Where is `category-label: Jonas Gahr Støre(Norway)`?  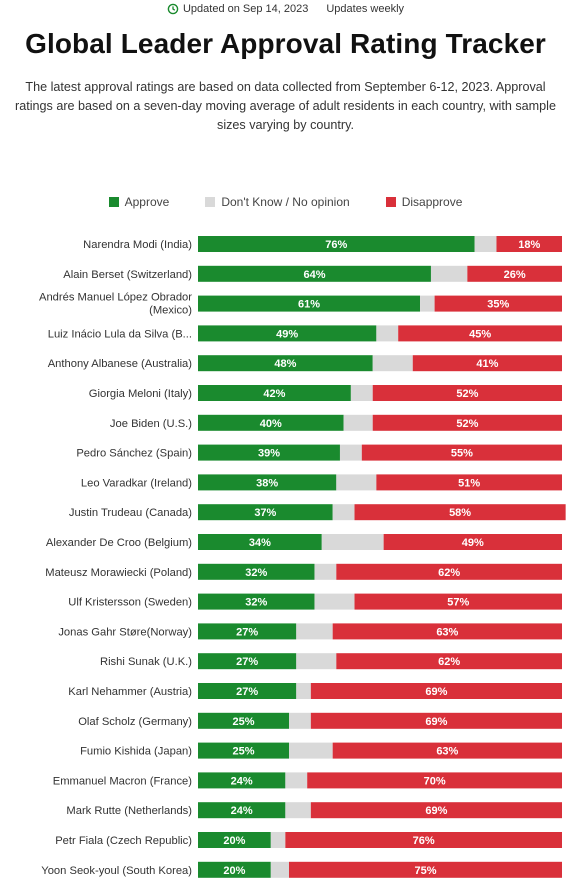
category-label: Jonas Gahr Støre(Norway) is located at coordinates (125, 632).